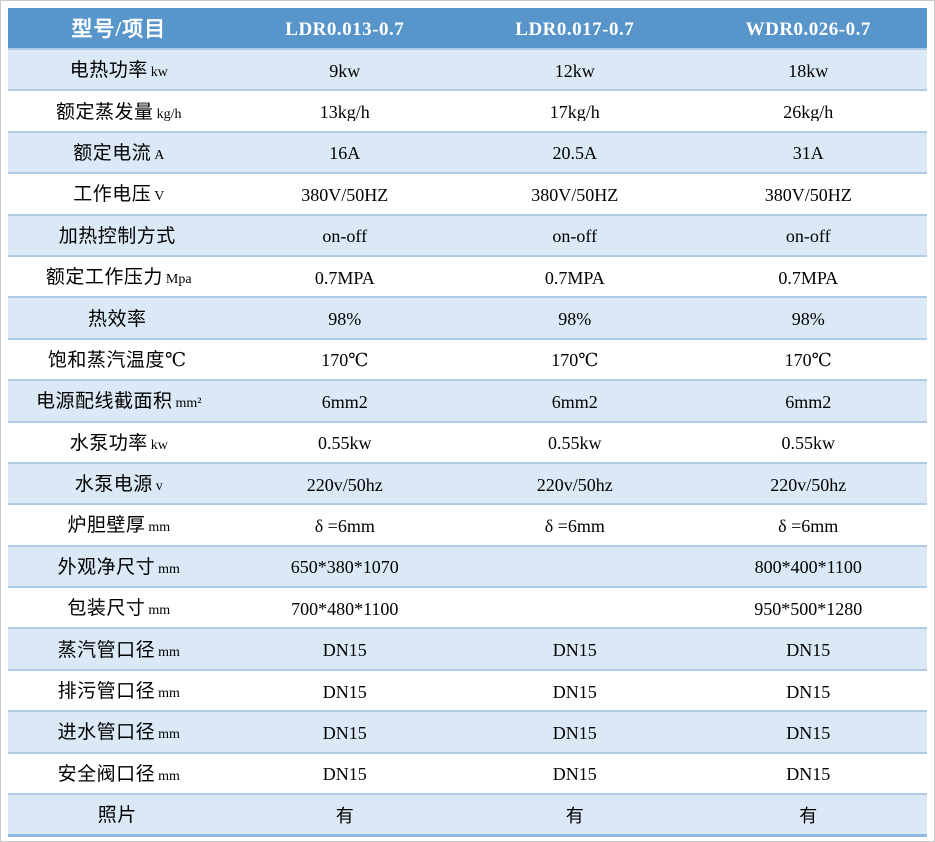 The image size is (935, 842). I want to click on row-value-1: 700*480*1100, so click(345, 608).